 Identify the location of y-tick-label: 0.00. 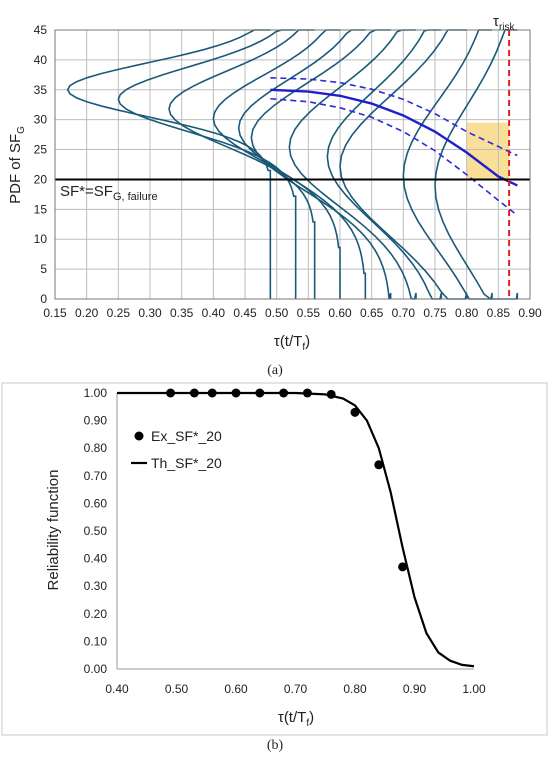
(96, 669).